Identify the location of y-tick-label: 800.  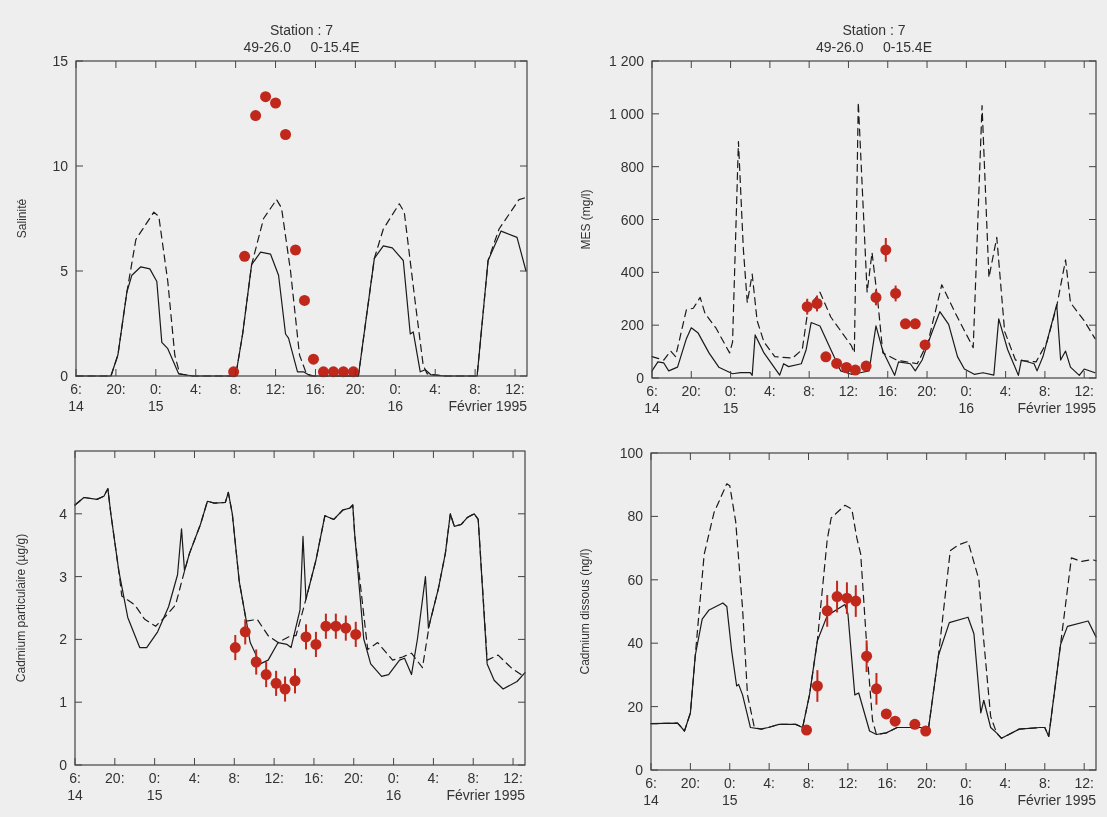
(632, 166).